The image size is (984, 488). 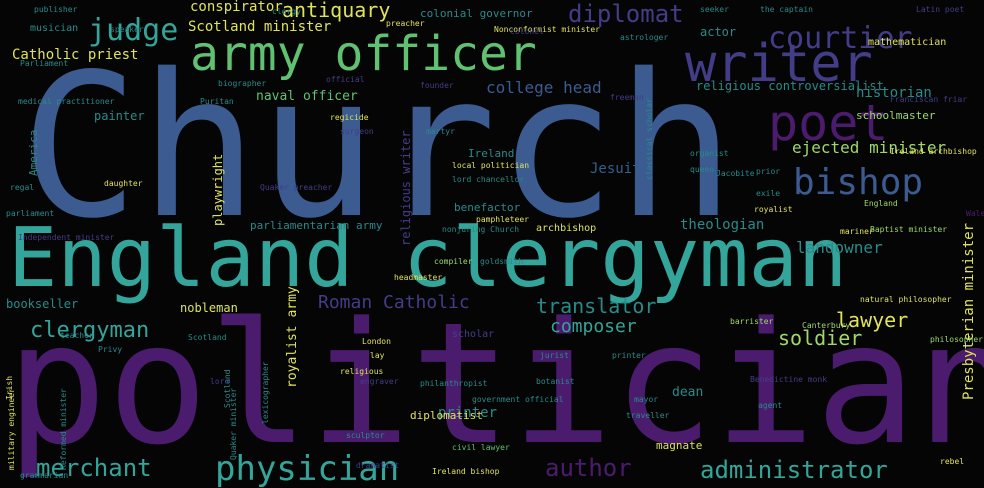 What do you see at coordinates (473, 334) in the screenshot?
I see `word: scholar` at bounding box center [473, 334].